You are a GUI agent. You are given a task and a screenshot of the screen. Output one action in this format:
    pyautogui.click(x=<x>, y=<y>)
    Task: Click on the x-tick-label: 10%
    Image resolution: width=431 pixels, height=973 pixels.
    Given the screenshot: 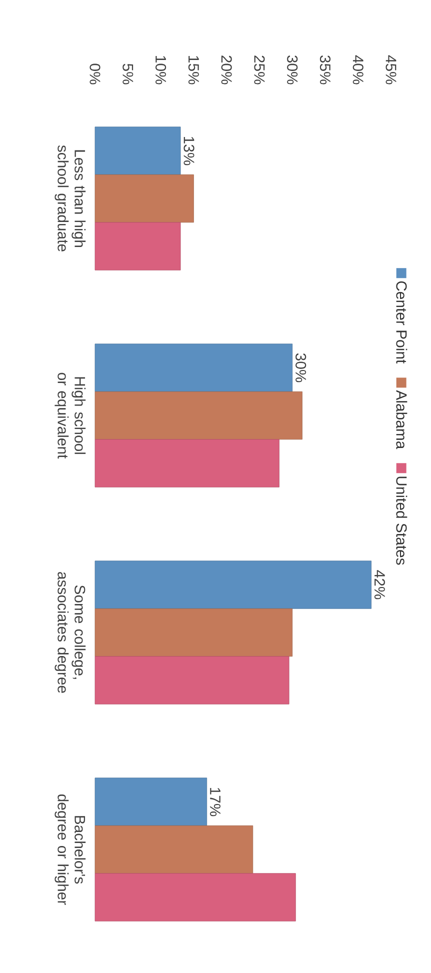 What is the action you would take?
    pyautogui.click(x=160, y=70)
    